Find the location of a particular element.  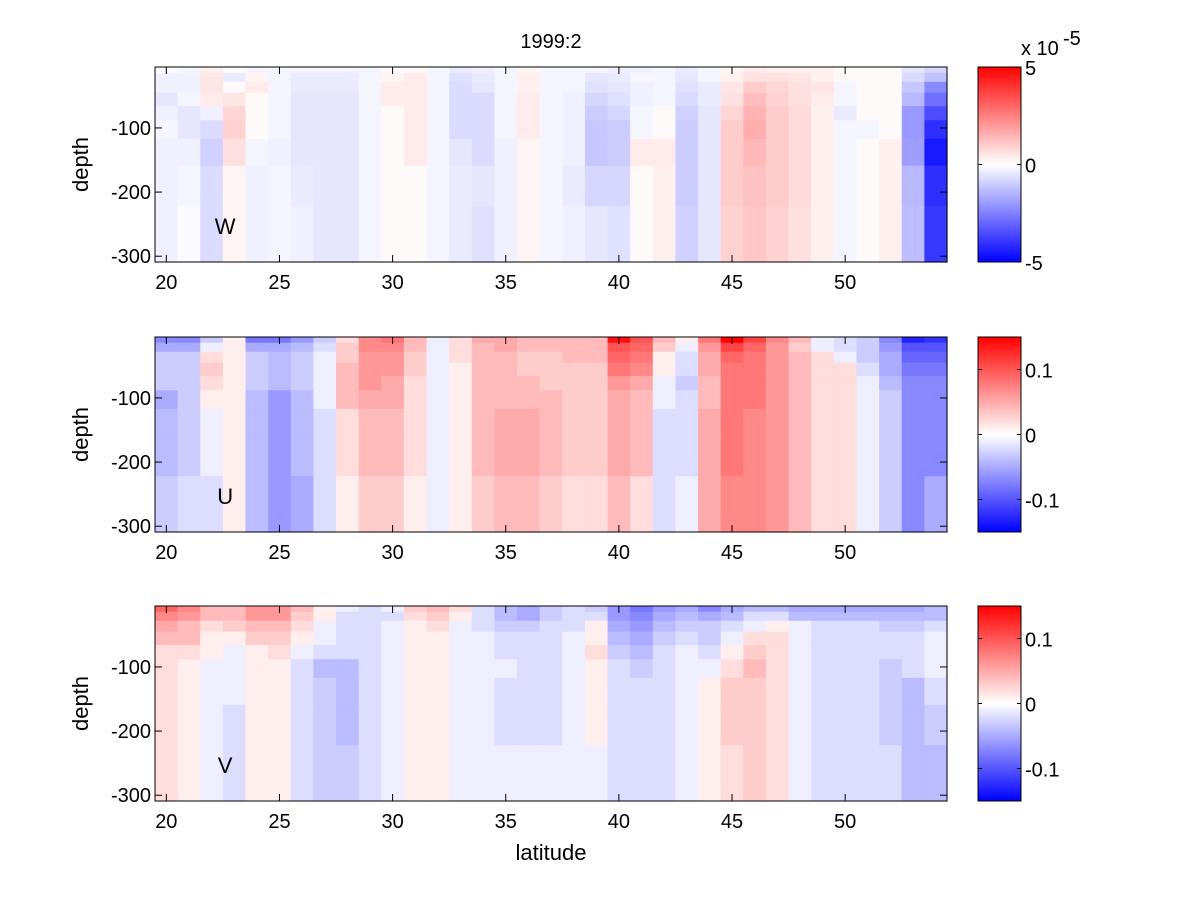

plot-frame is located at coordinates (551, 703).